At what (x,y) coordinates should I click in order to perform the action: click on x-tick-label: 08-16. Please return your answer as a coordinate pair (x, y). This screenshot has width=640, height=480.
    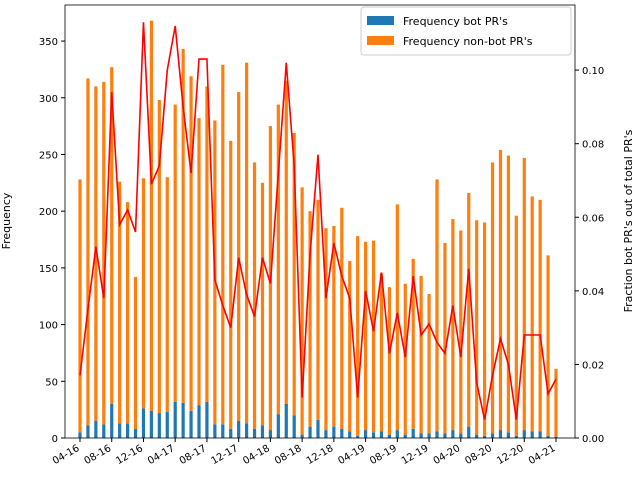
    Looking at the image, I should click on (98, 455).